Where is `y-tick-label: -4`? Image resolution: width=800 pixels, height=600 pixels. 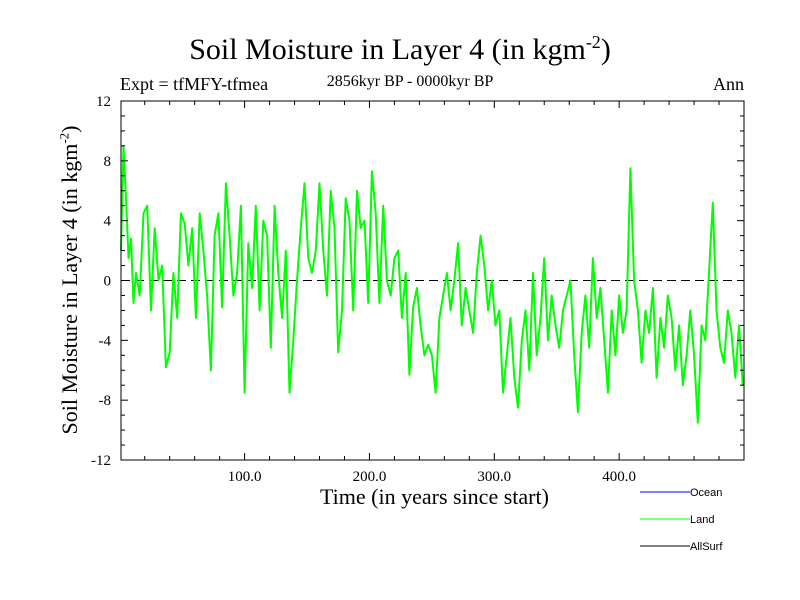 y-tick-label: -4 is located at coordinates (105, 341).